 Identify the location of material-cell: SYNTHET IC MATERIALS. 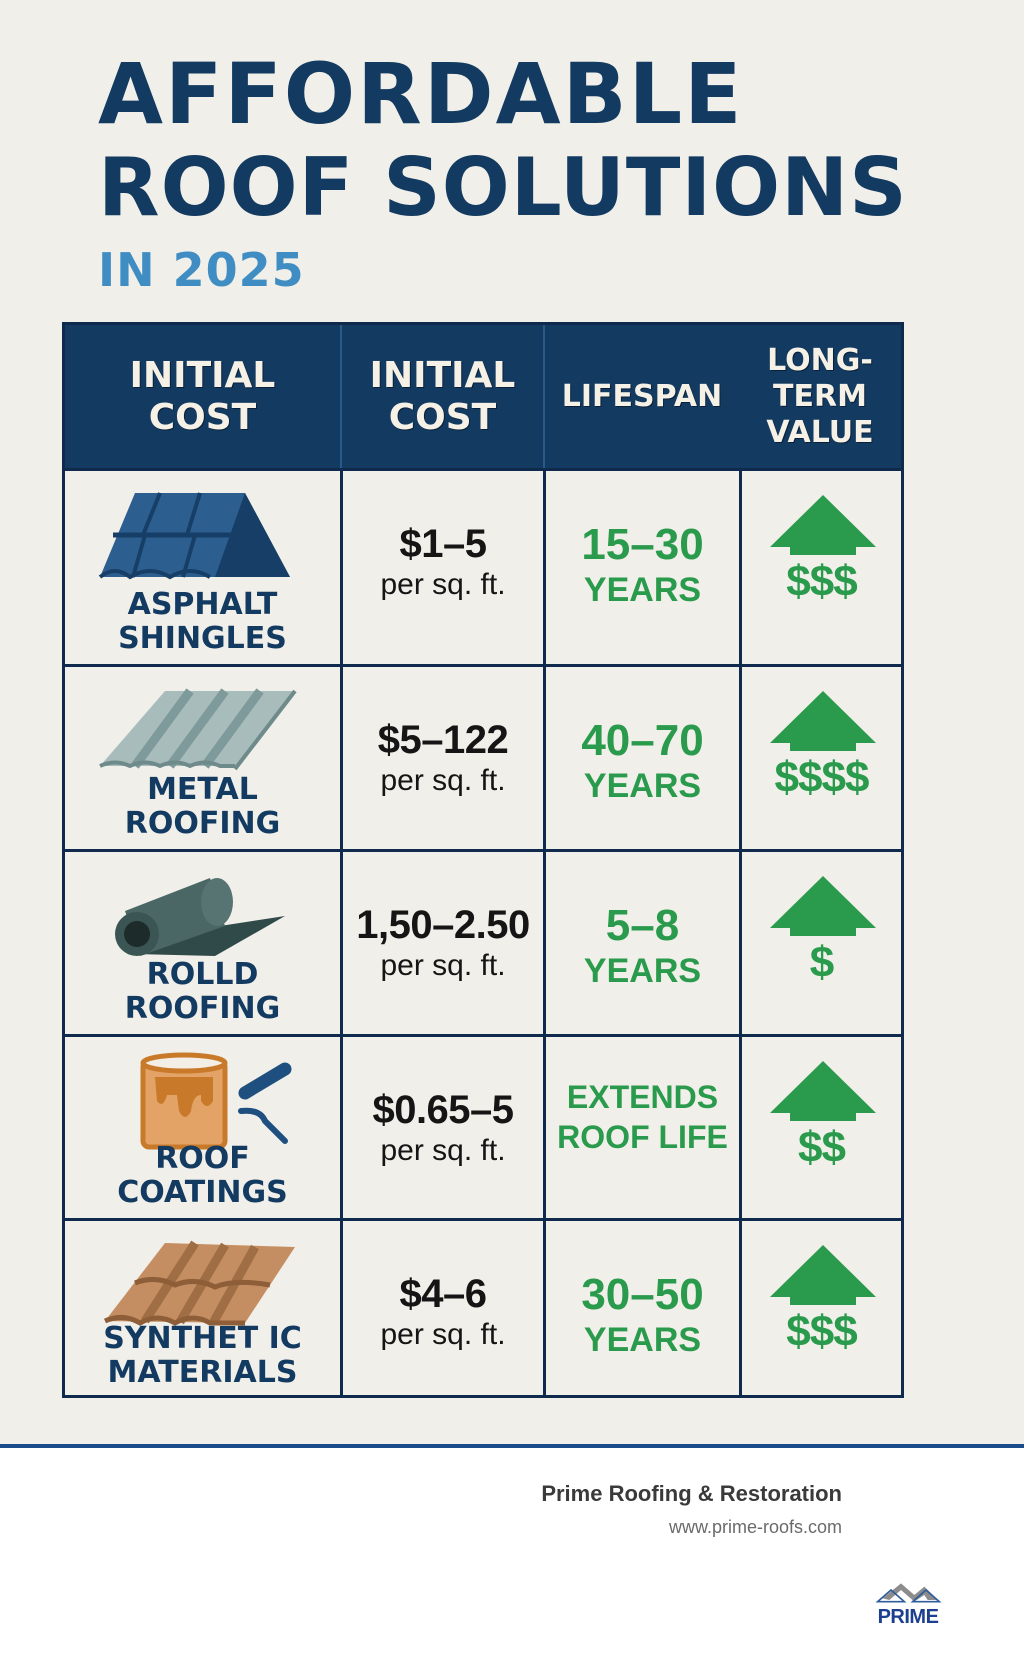
(202, 1309).